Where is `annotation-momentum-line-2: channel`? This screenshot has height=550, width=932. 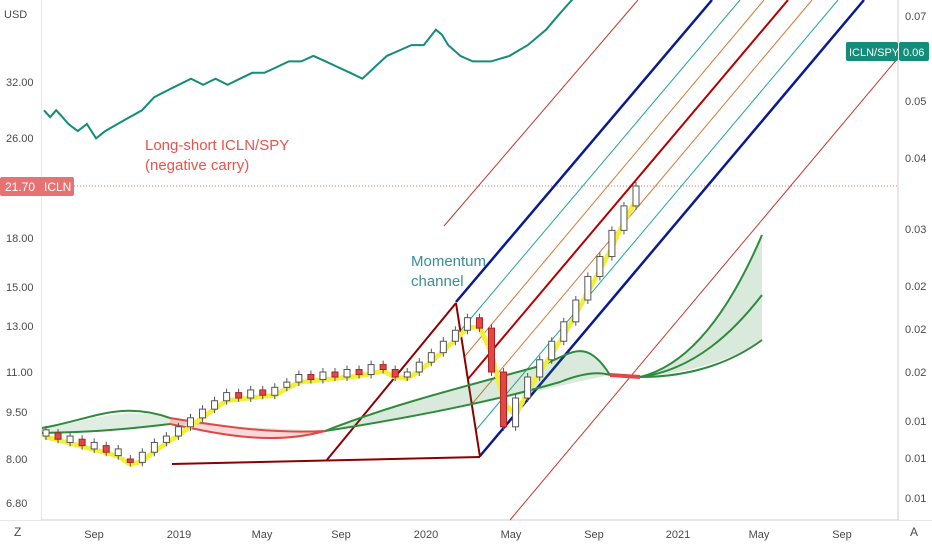 annotation-momentum-line-2: channel is located at coordinates (437, 281).